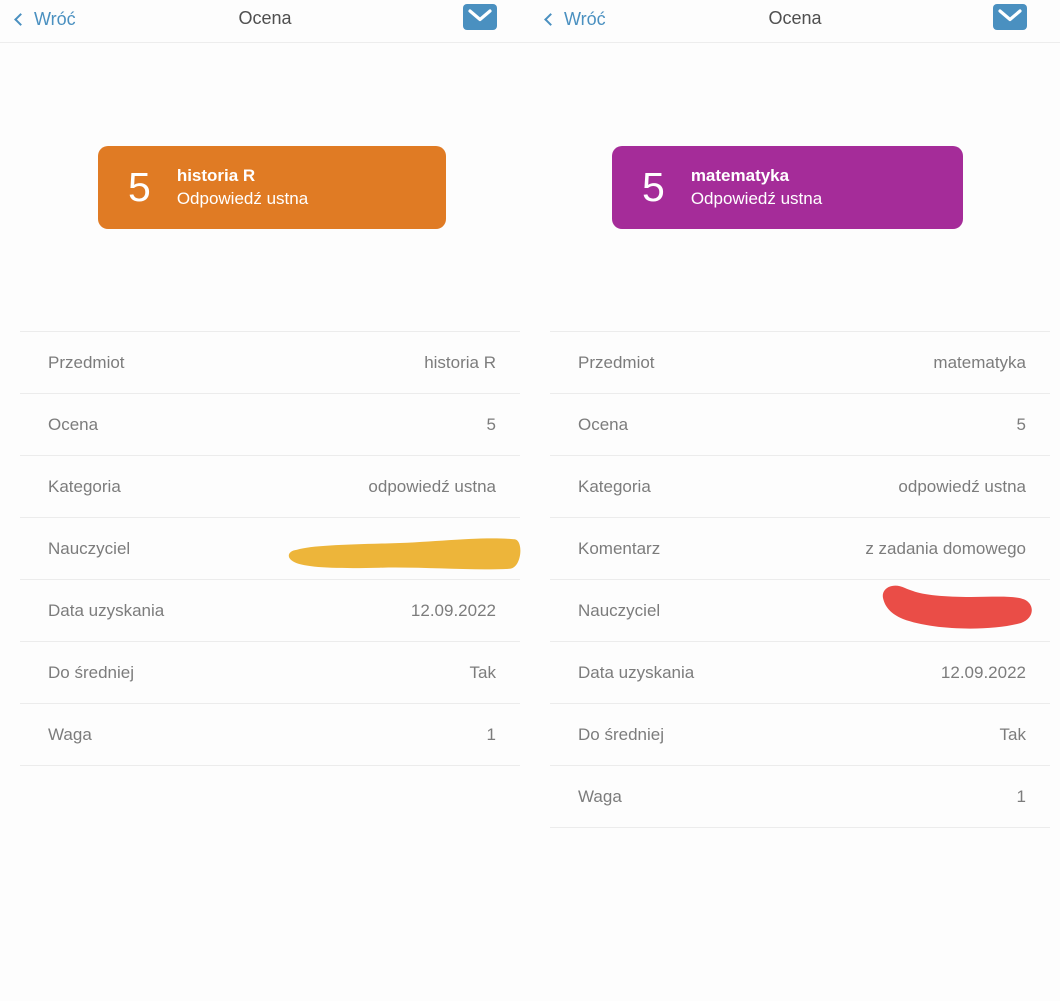 This screenshot has height=1001, width=1060. Describe the element at coordinates (740, 175) in the screenshot. I see `badge-subject: matematyka` at that location.